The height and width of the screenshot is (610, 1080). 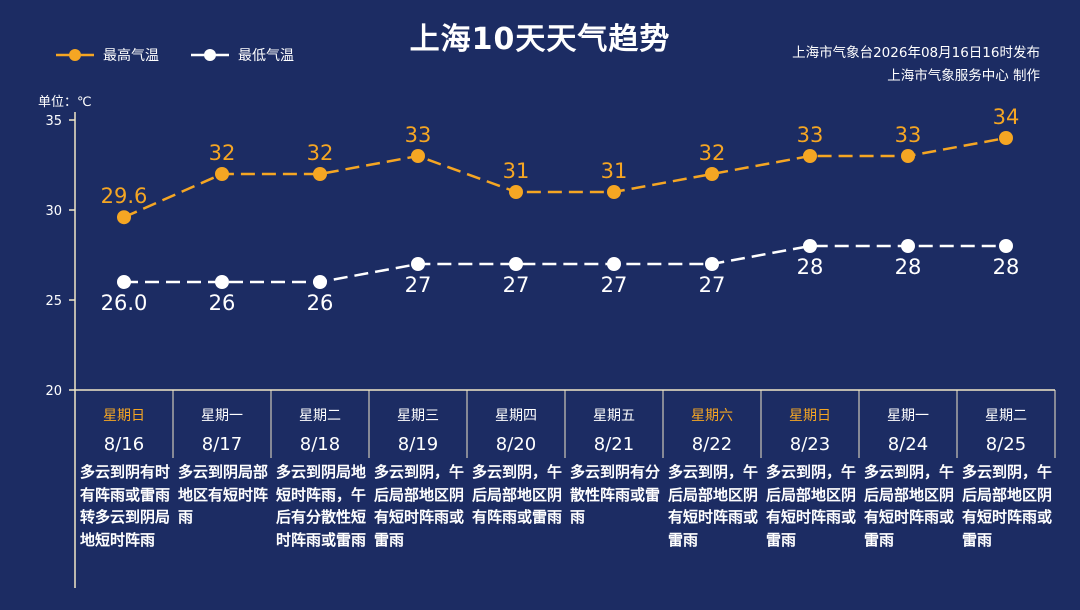 I want to click on day-weather-text: 多云到阴局地短时阵雨，午后有分散性短时阵雨或雷雨, so click(x=321, y=506).